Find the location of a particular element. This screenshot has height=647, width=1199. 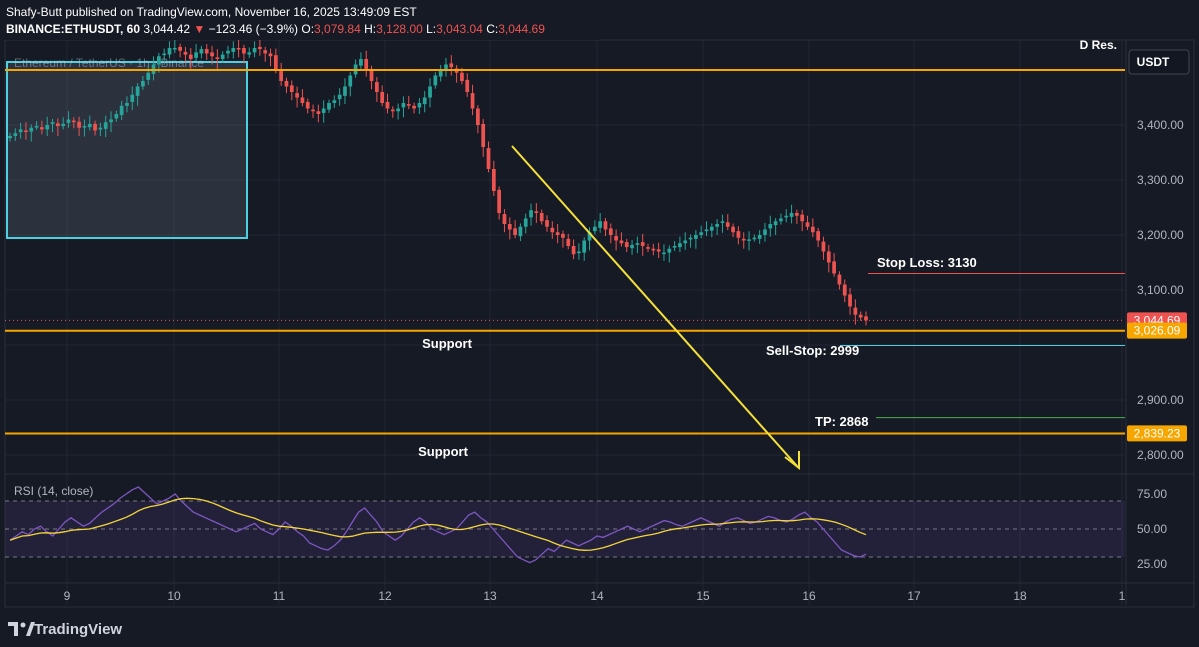

tradingview-logo-icon is located at coordinates (21, 629).